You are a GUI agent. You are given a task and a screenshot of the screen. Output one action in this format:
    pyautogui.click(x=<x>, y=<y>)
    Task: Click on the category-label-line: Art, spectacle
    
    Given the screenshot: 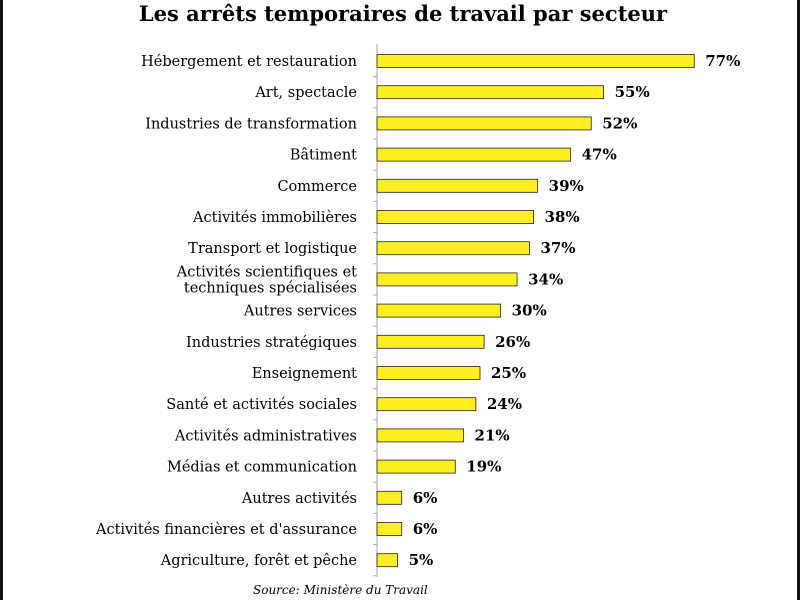 What is the action you would take?
    pyautogui.click(x=305, y=93)
    